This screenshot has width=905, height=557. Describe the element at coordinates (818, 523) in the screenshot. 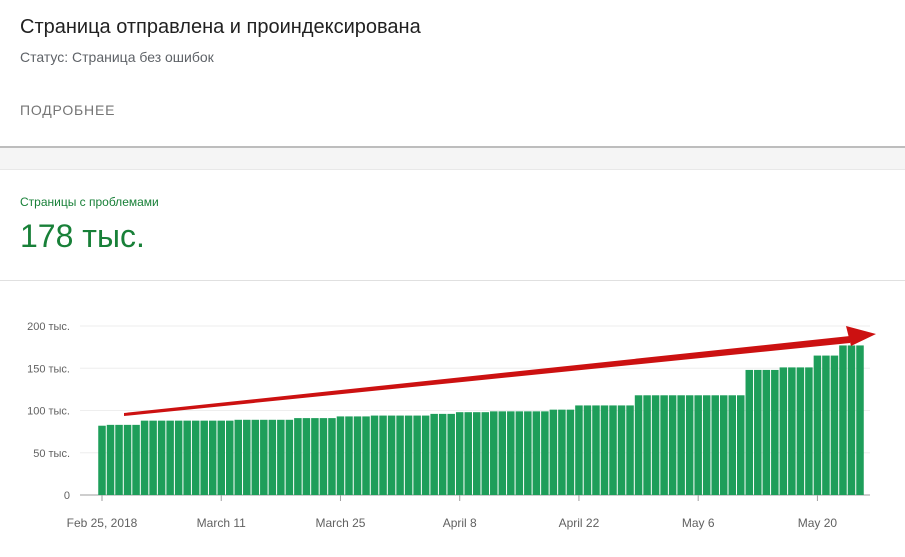

I see `x-tick-label: May 20` at that location.